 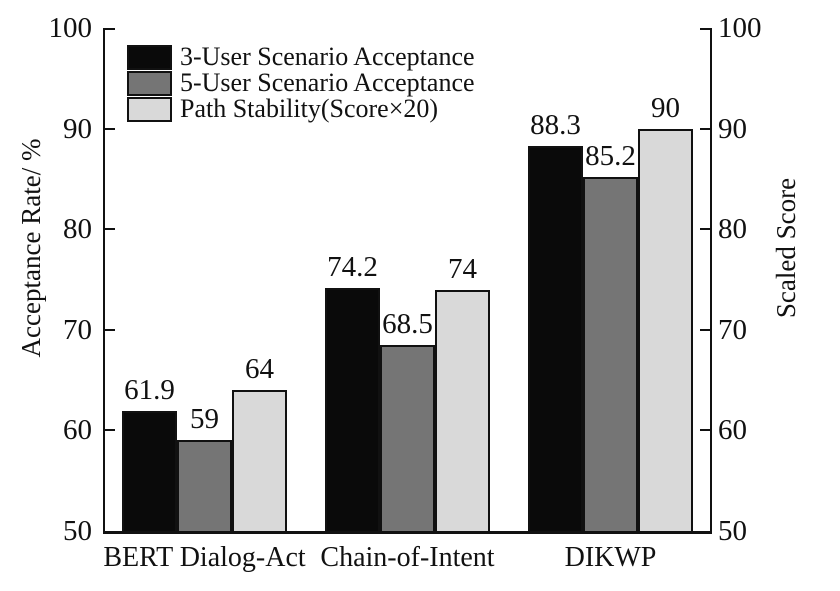 I want to click on y-tick-label-right: 100, so click(x=740, y=28).